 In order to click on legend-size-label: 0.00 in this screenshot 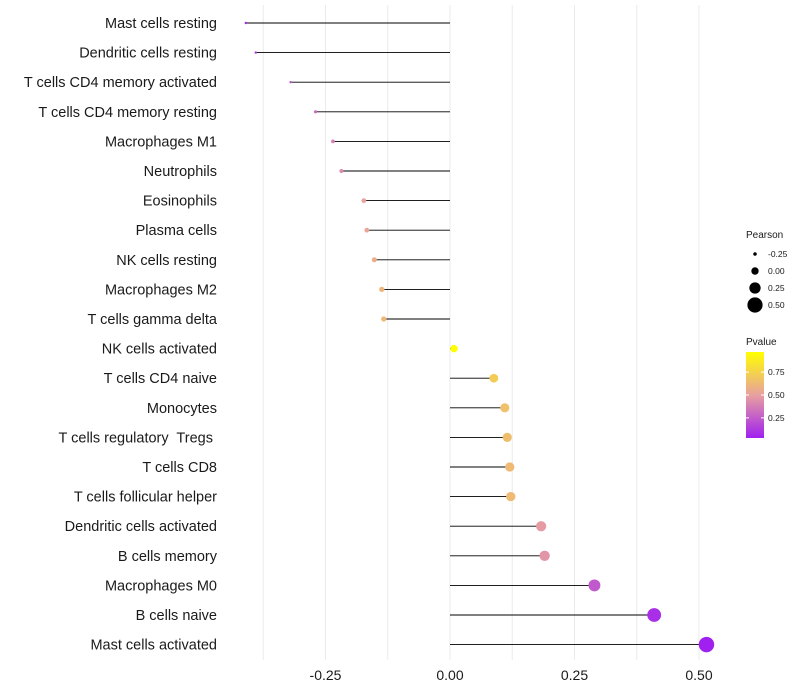, I will do `click(776, 271)`.